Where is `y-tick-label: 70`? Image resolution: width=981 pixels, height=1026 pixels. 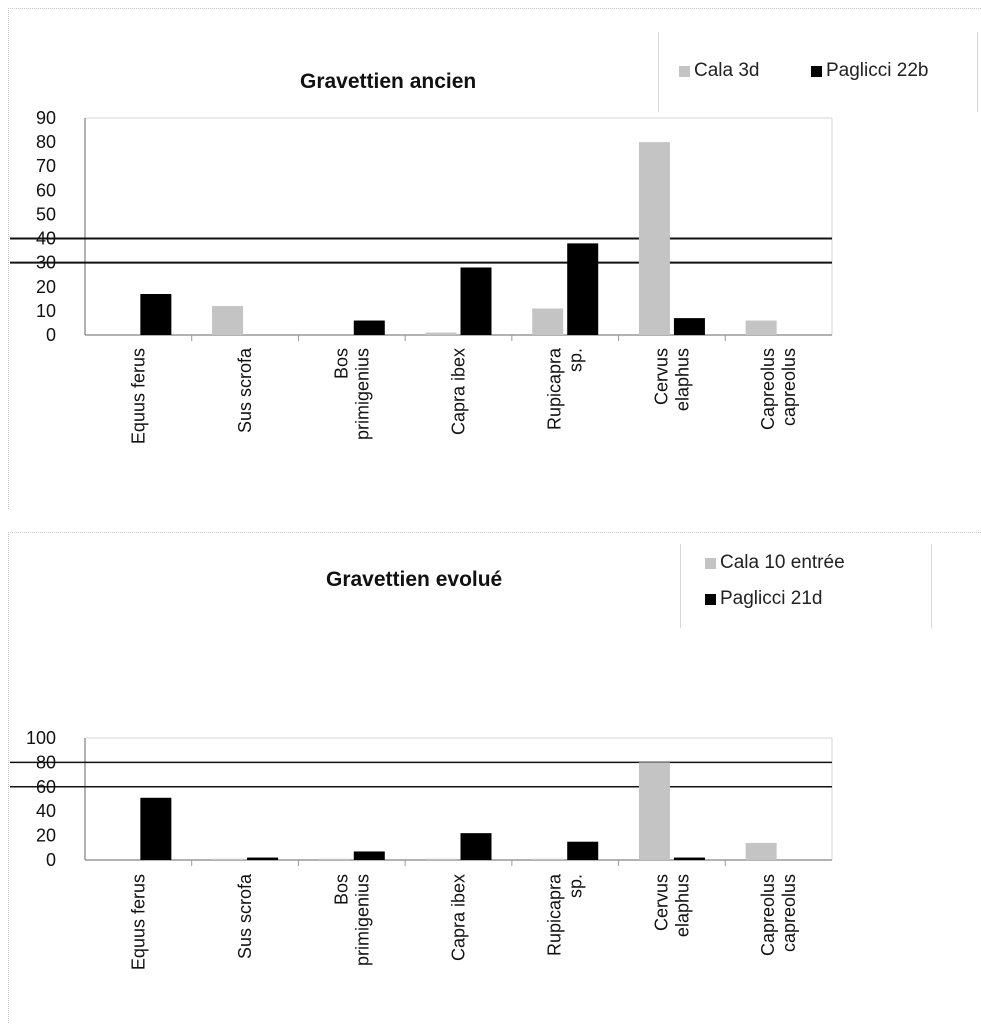 y-tick-label: 70 is located at coordinates (46, 166).